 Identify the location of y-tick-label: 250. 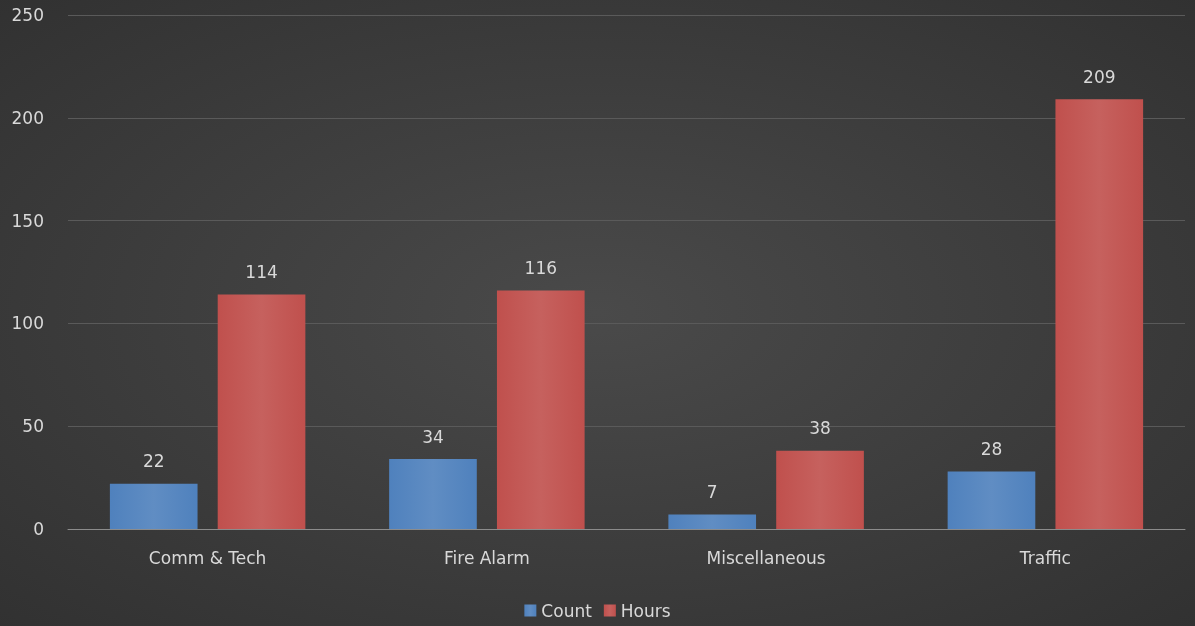
(27, 15).